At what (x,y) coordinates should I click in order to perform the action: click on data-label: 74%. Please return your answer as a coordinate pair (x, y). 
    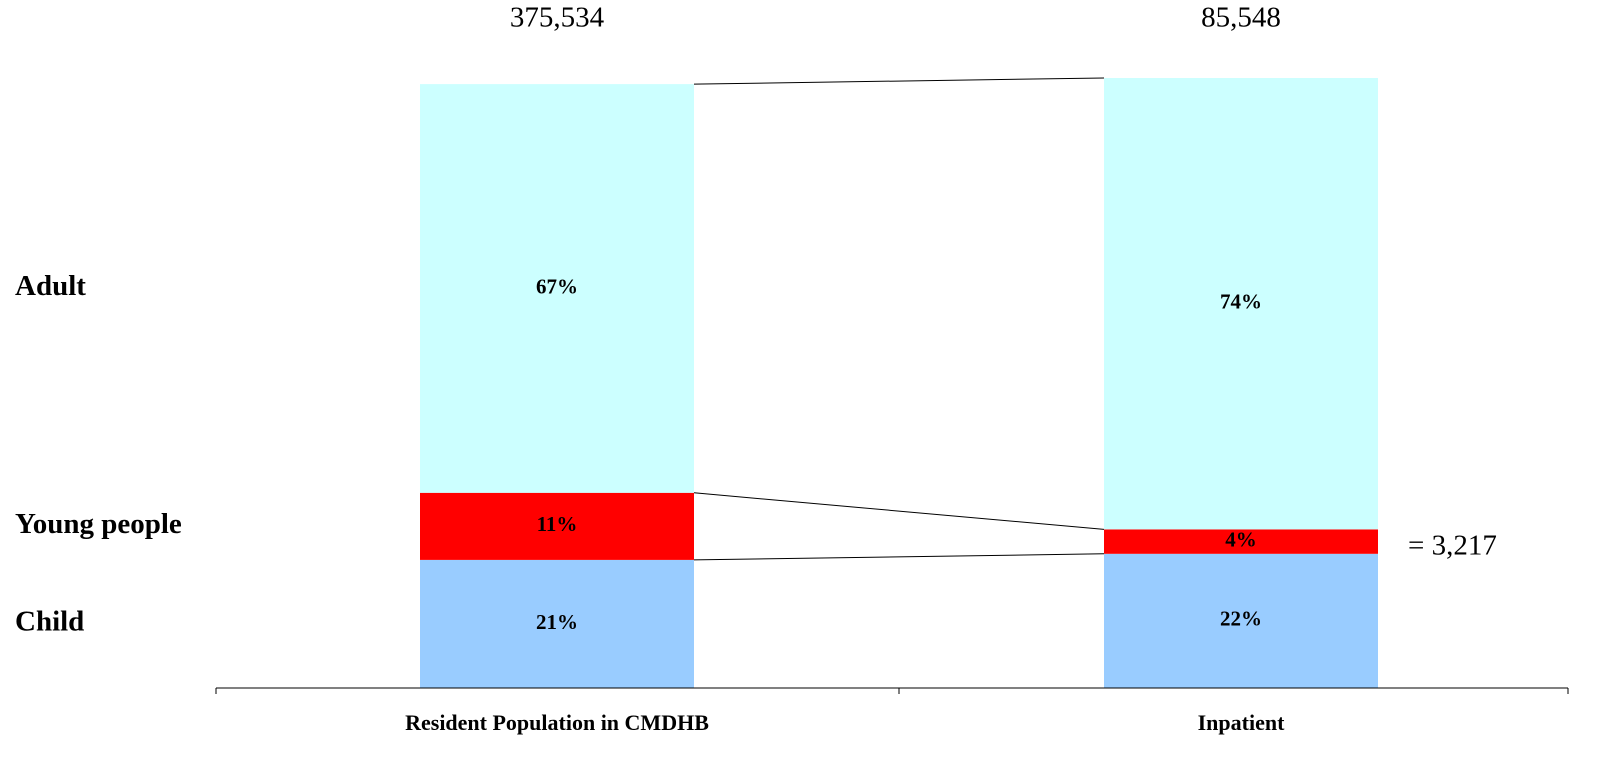
    Looking at the image, I should click on (1241, 302).